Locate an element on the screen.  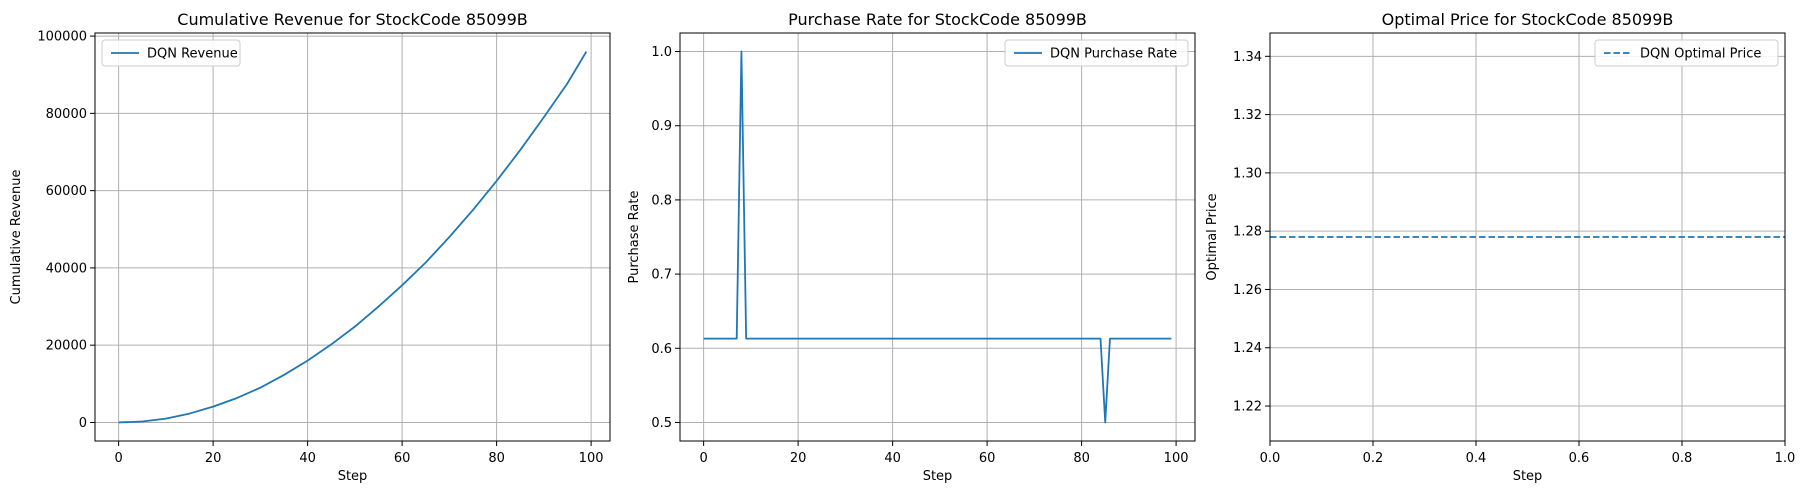
x-tick-label: 0.4 is located at coordinates (1476, 458).